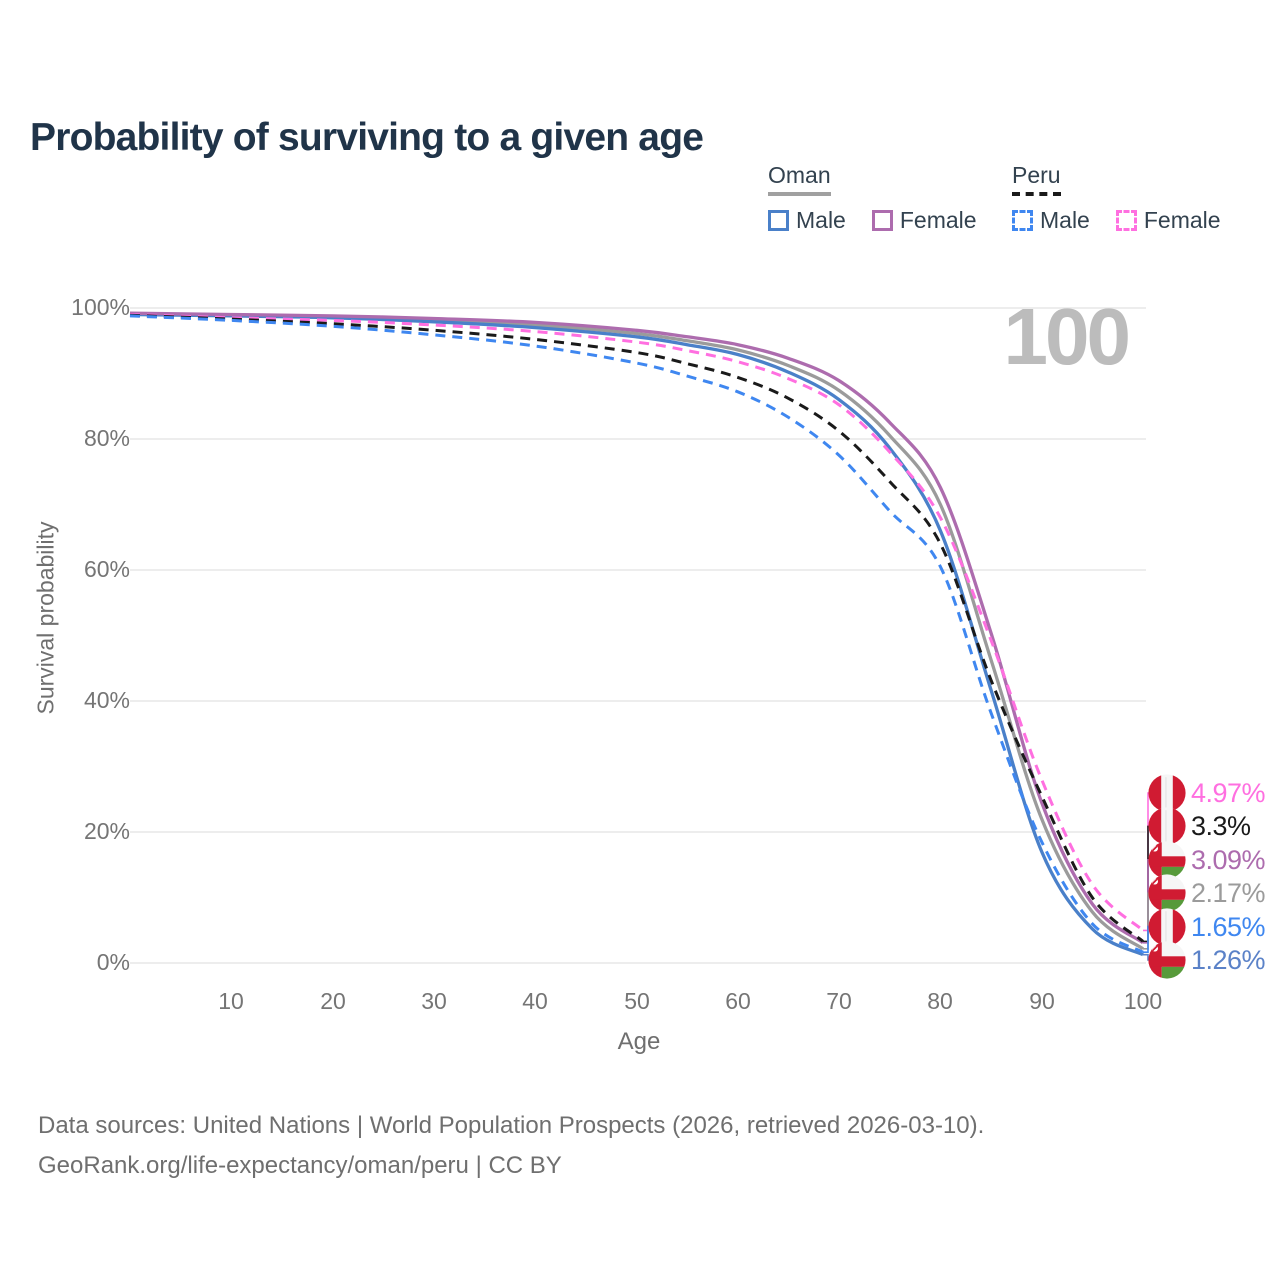  Describe the element at coordinates (1182, 220) in the screenshot. I see `legend-label-peru-female: Female` at that location.